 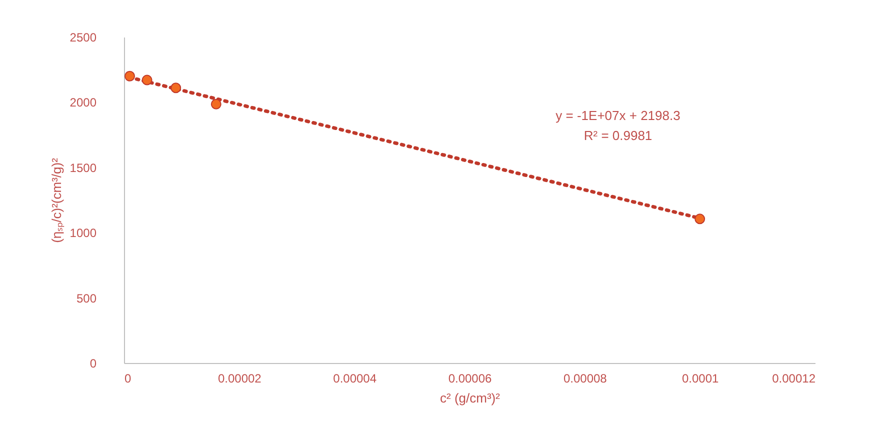 What do you see at coordinates (83, 167) in the screenshot?
I see `y-tick-label: 1500` at bounding box center [83, 167].